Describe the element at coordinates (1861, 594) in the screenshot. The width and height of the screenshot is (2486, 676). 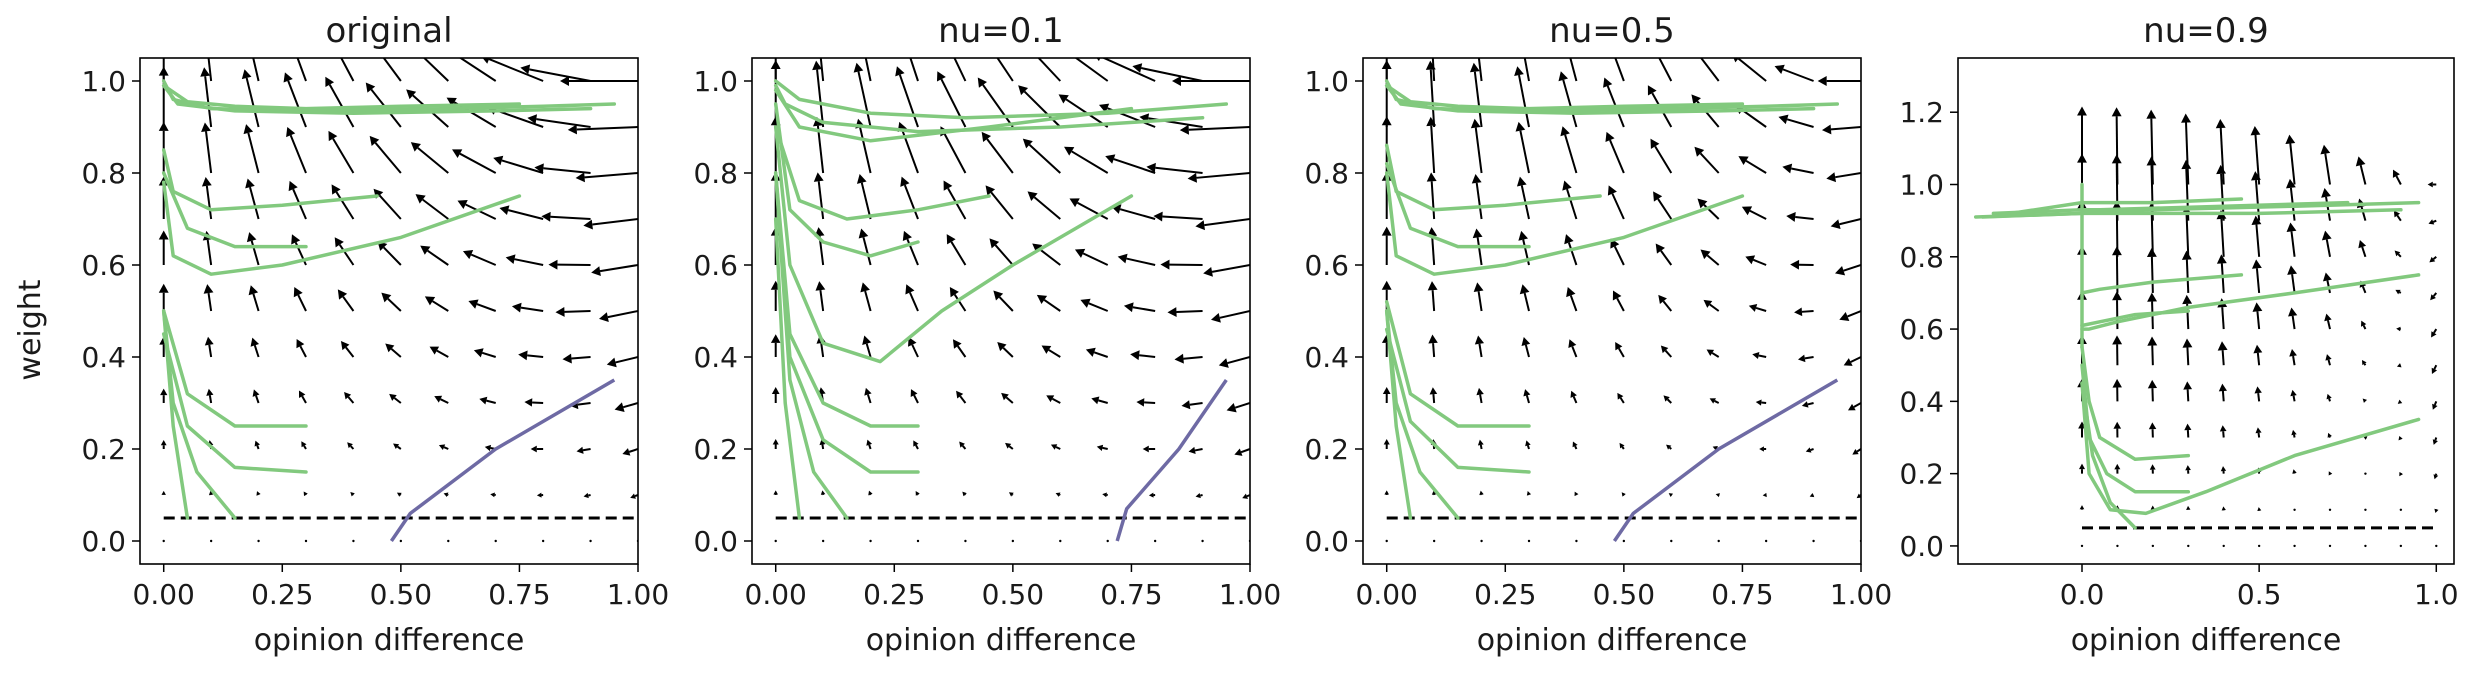
I see `x-tick-label: 1.00` at that location.